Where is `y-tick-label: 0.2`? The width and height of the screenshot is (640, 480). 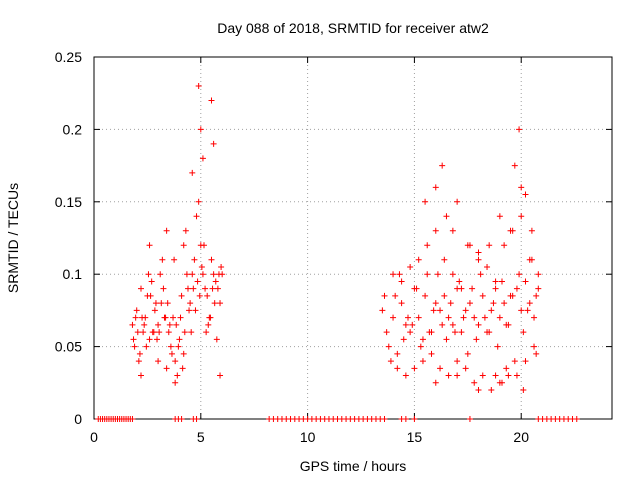
y-tick-label: 0.2 is located at coordinates (73, 129).